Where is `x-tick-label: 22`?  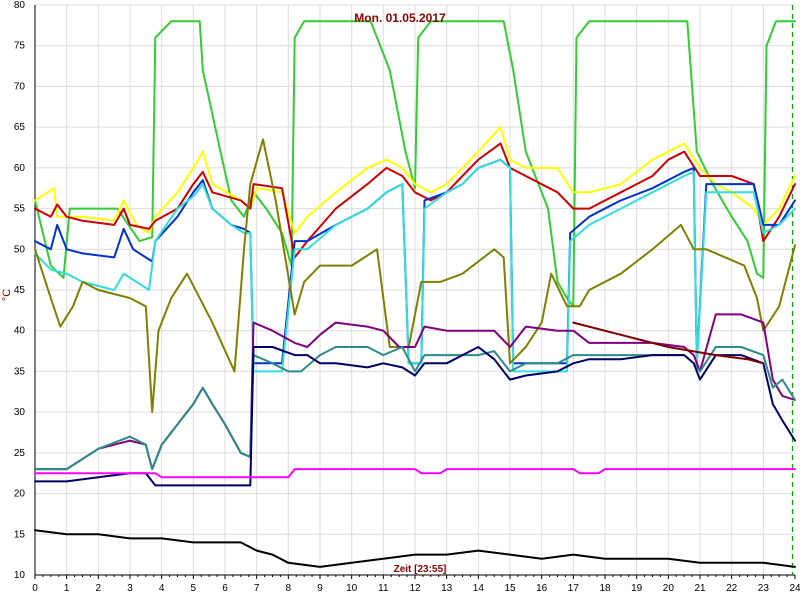 x-tick-label: 22 is located at coordinates (732, 588).